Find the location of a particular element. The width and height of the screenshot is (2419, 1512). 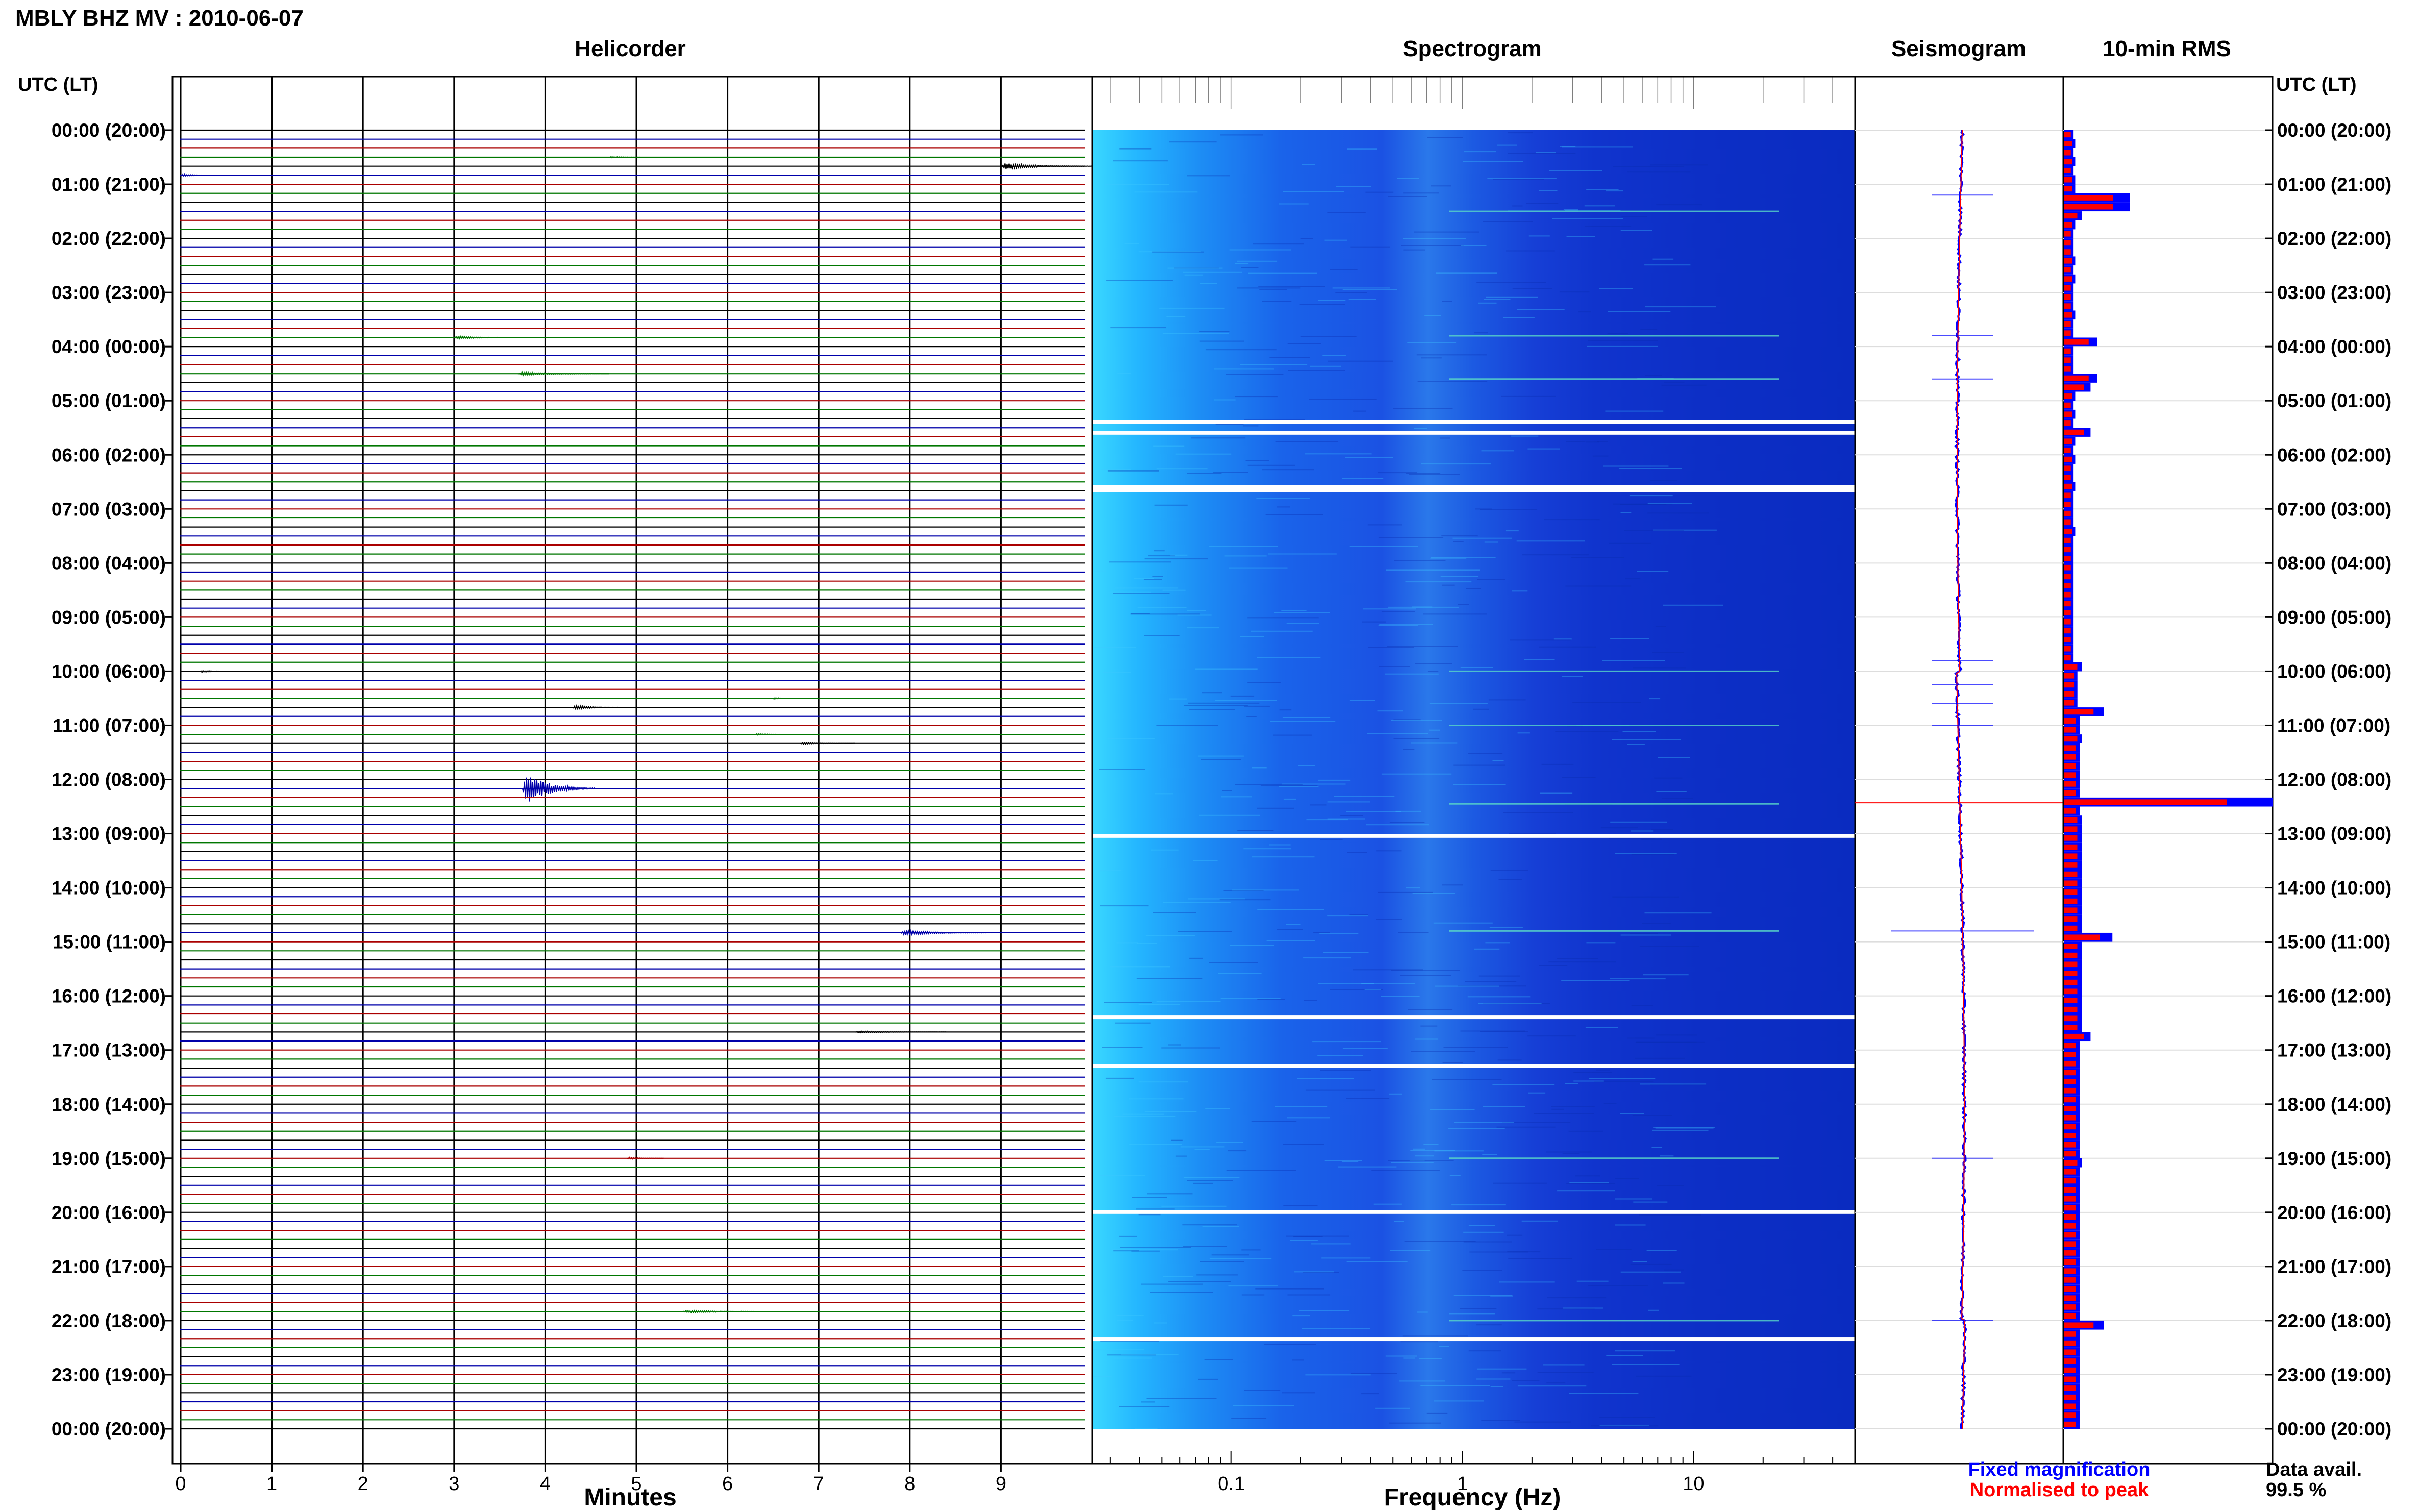

left-time-label: 23:00 (19:00) is located at coordinates (109, 1375).